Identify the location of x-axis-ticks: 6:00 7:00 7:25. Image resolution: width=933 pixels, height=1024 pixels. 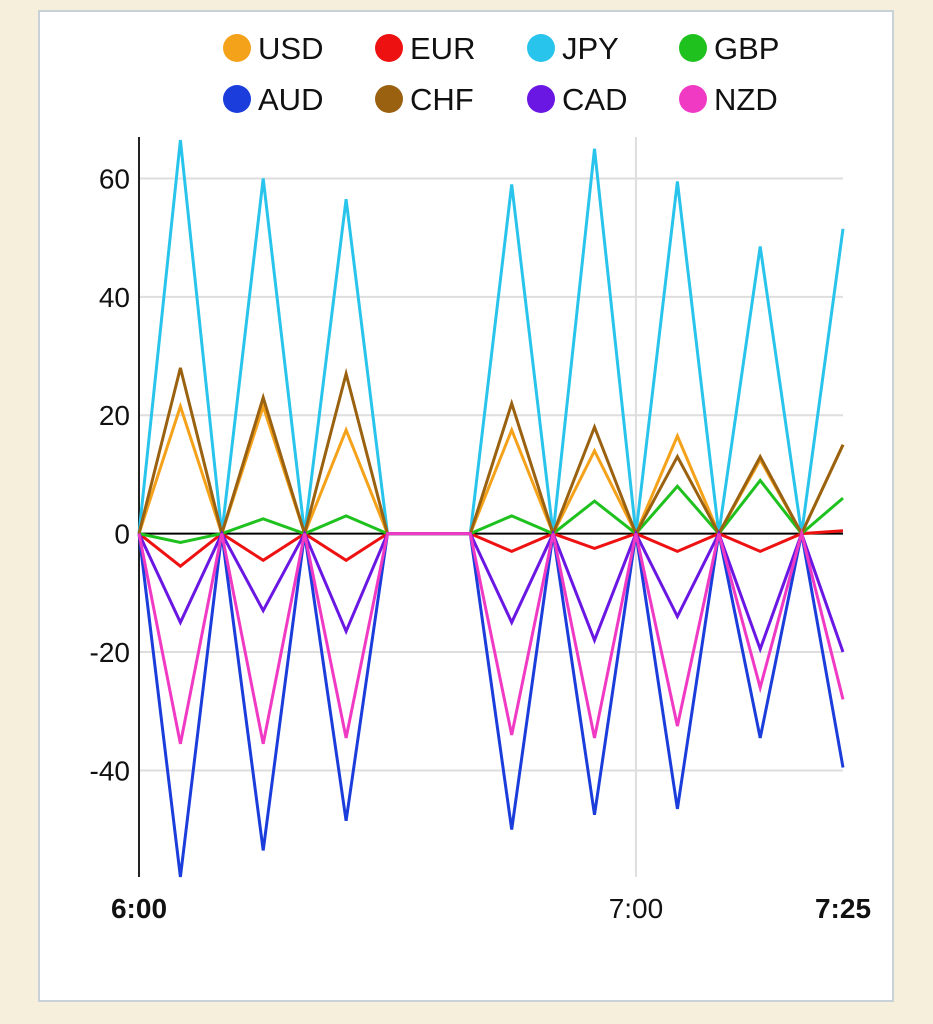
(491, 908).